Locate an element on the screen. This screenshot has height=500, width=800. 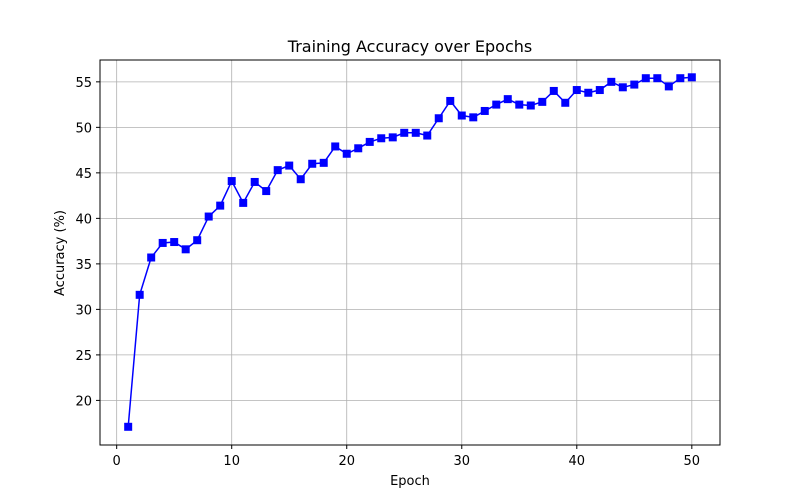
x-tick-label: 10 is located at coordinates (231, 461).